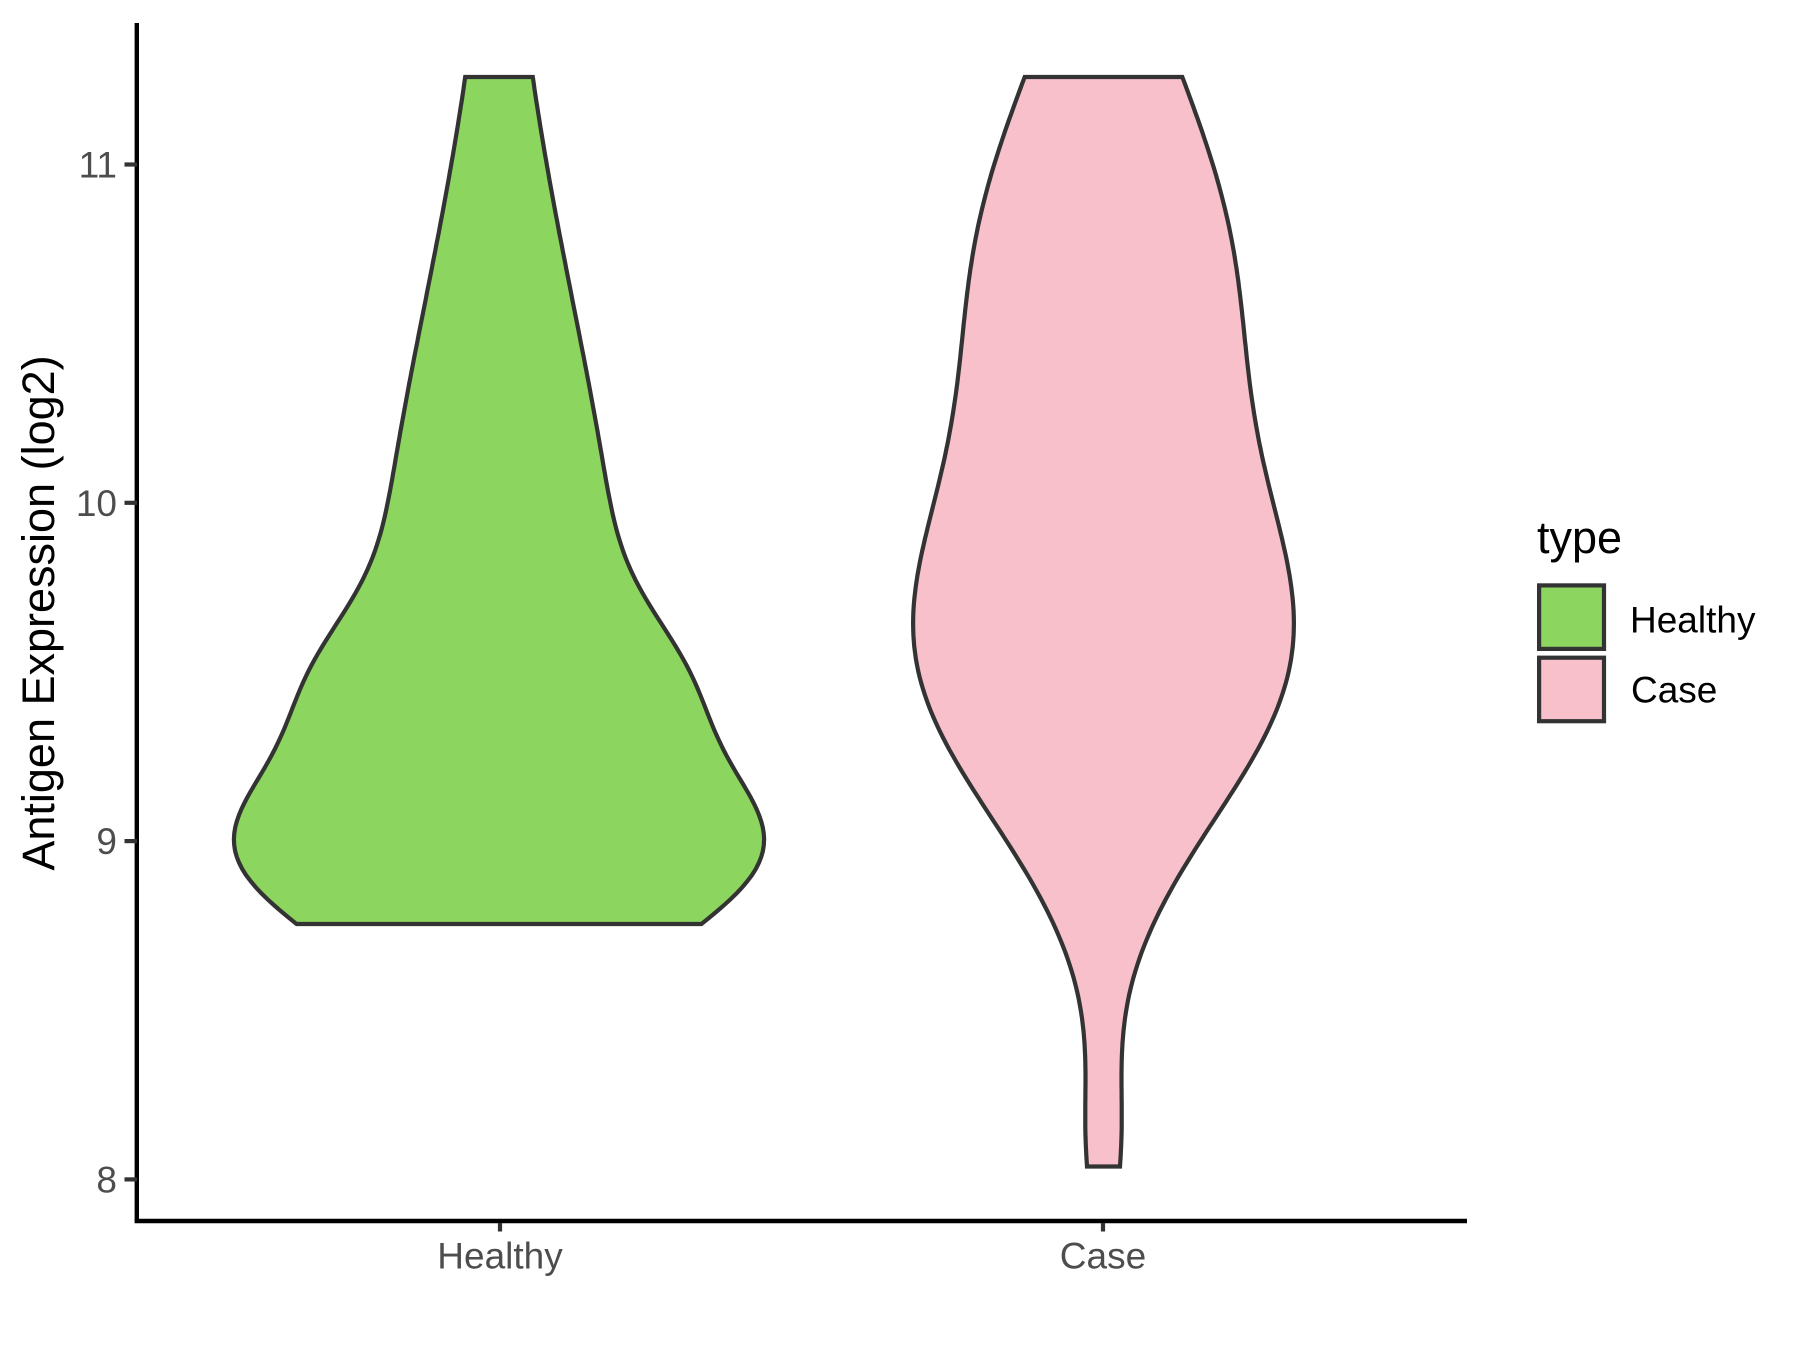  Describe the element at coordinates (106, 1179) in the screenshot. I see `svg-text: 8` at that location.